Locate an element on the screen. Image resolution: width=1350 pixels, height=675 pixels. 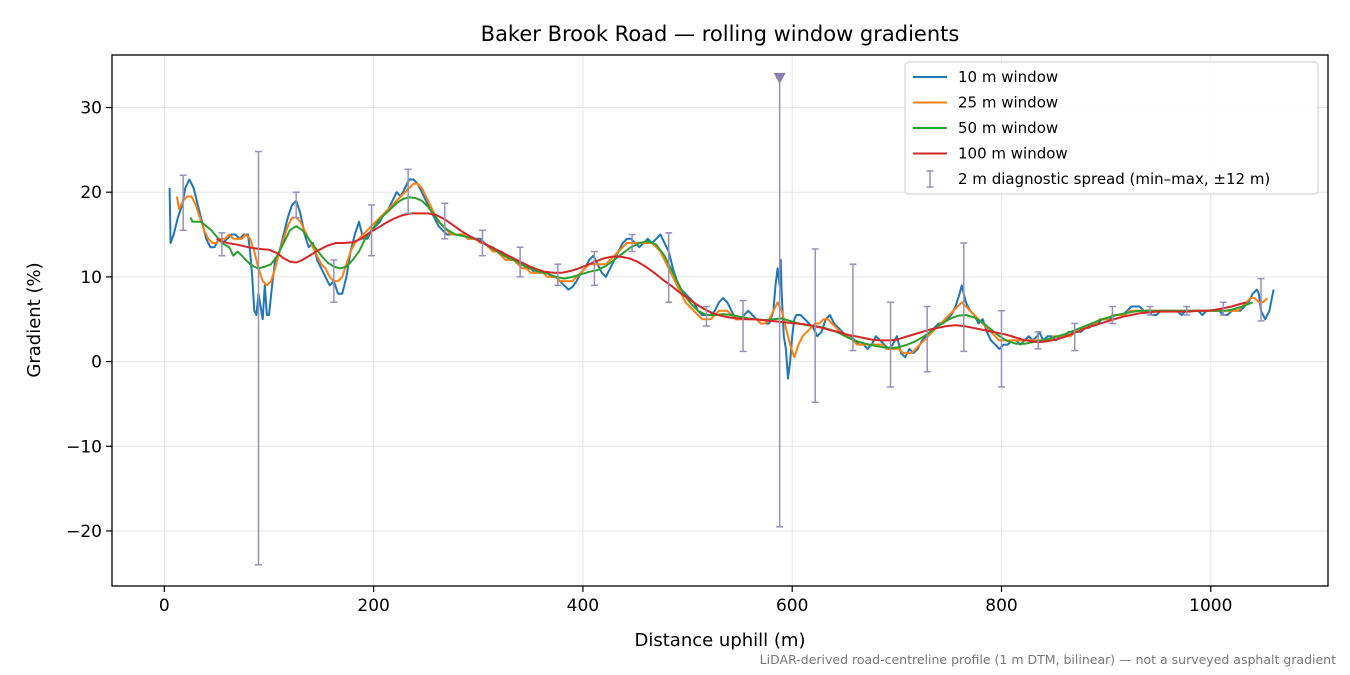
y-tick-label: 0 is located at coordinates (96, 363).